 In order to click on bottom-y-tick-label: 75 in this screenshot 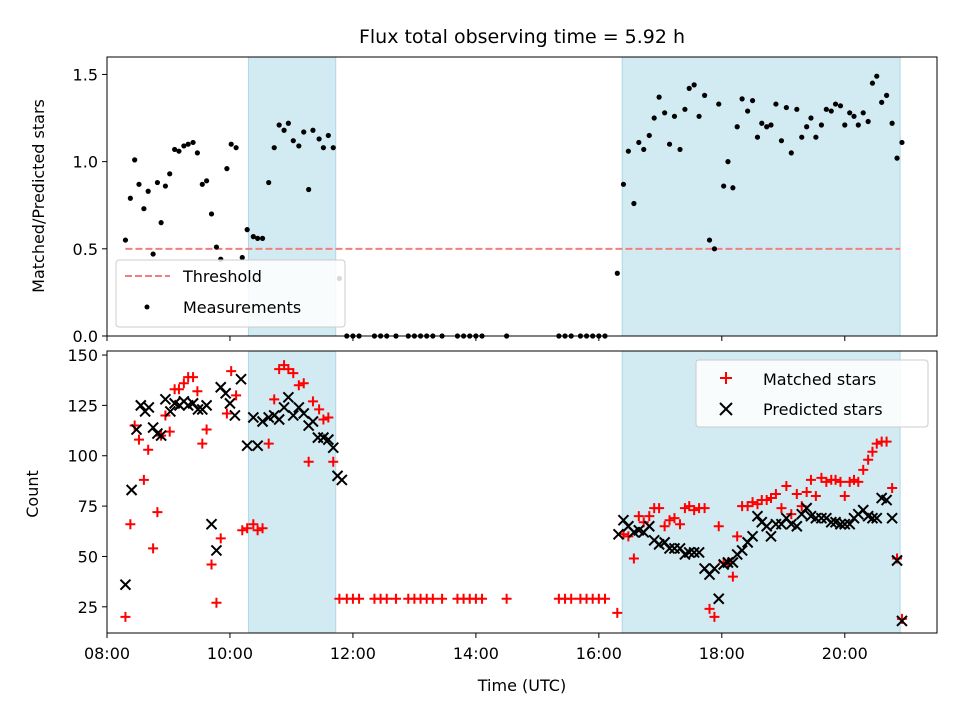, I will do `click(88, 506)`.